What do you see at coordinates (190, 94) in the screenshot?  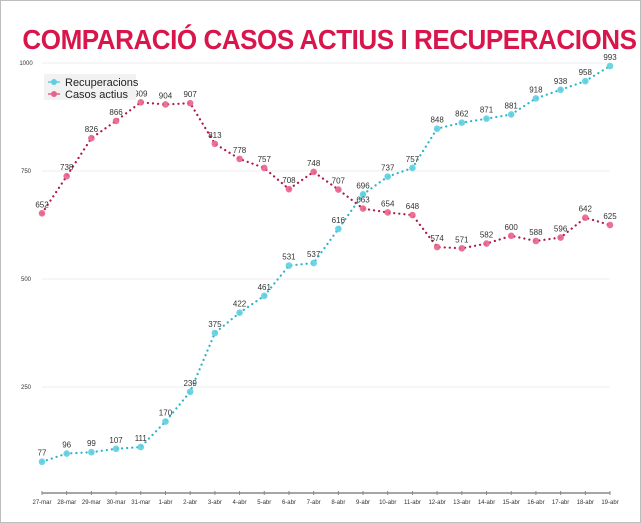 I see `data-label: 907` at bounding box center [190, 94].